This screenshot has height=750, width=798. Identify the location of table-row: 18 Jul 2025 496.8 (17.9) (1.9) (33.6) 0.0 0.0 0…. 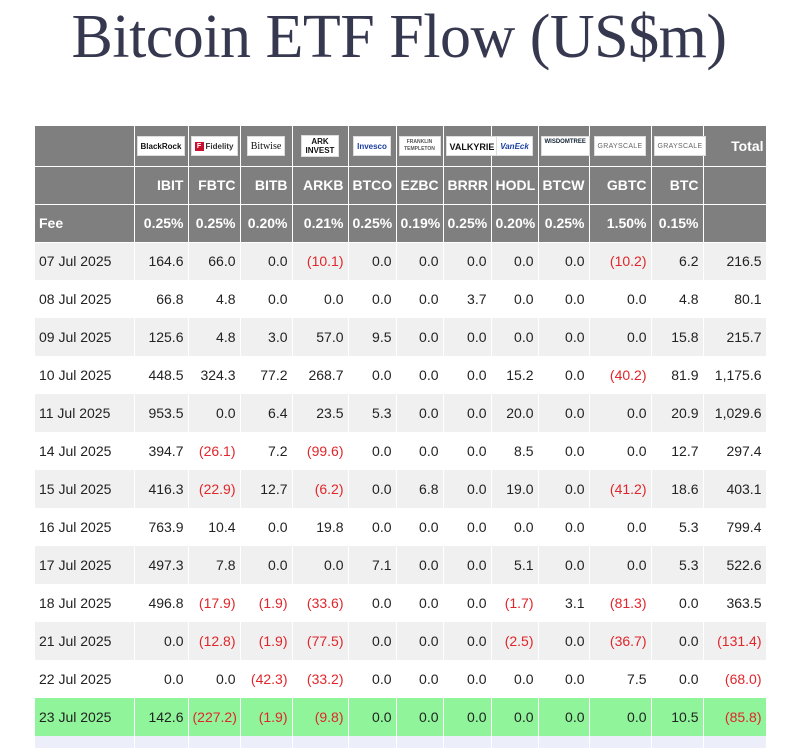
(401, 603).